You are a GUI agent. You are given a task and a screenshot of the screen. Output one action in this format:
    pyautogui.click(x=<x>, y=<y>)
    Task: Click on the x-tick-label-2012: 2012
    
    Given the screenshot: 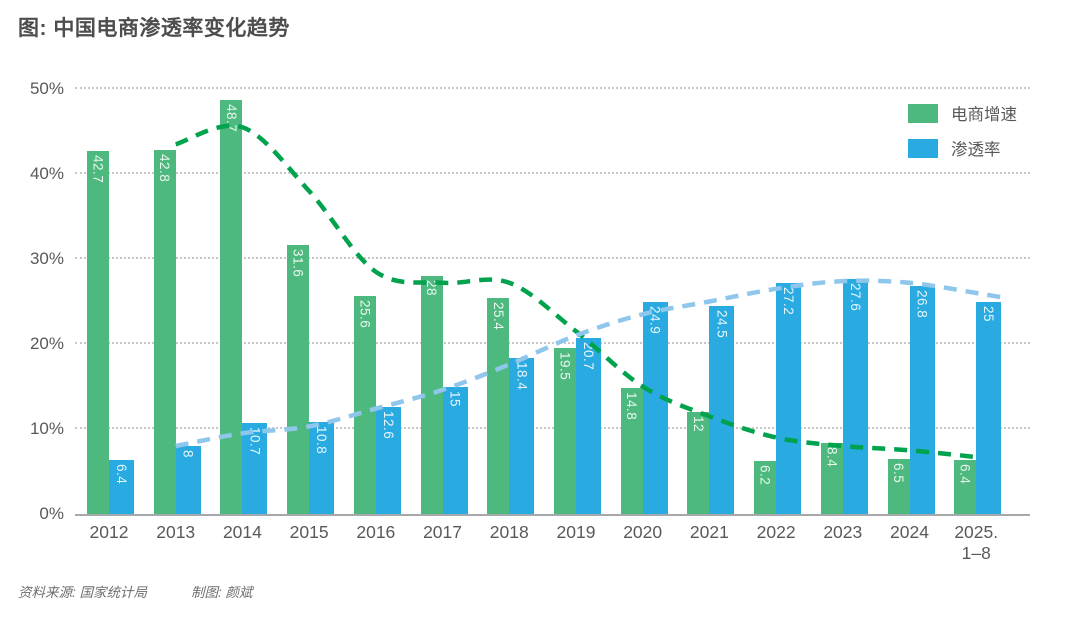 What is the action you would take?
    pyautogui.click(x=109, y=532)
    